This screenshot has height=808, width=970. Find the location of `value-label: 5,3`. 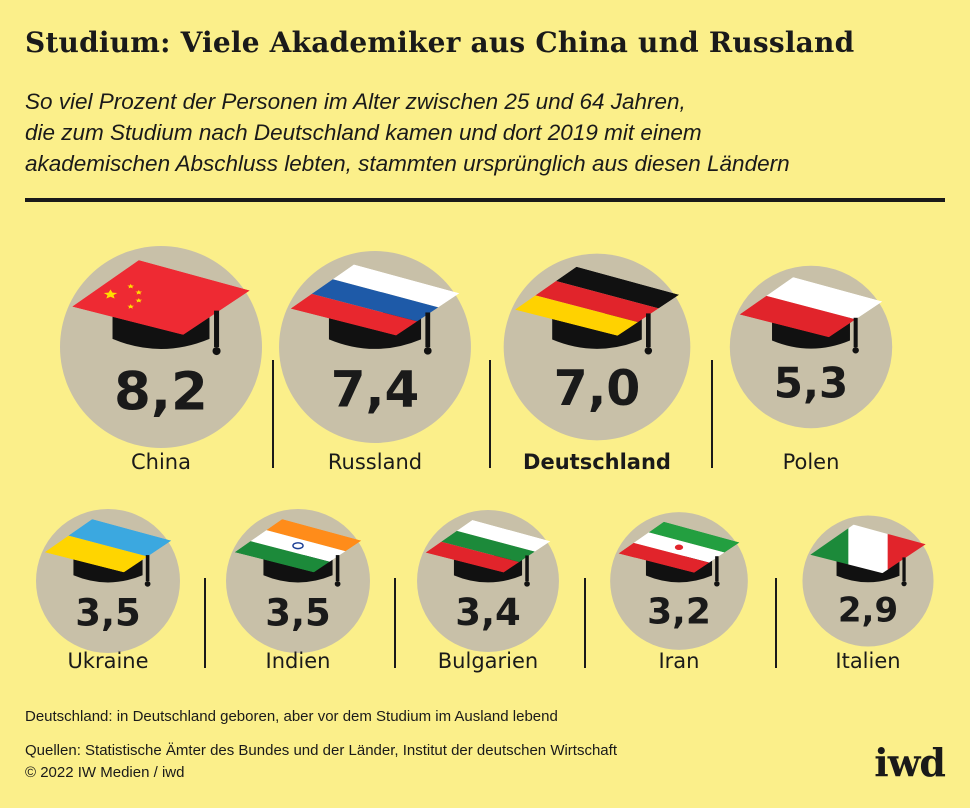

value-label: 5,3 is located at coordinates (811, 382).